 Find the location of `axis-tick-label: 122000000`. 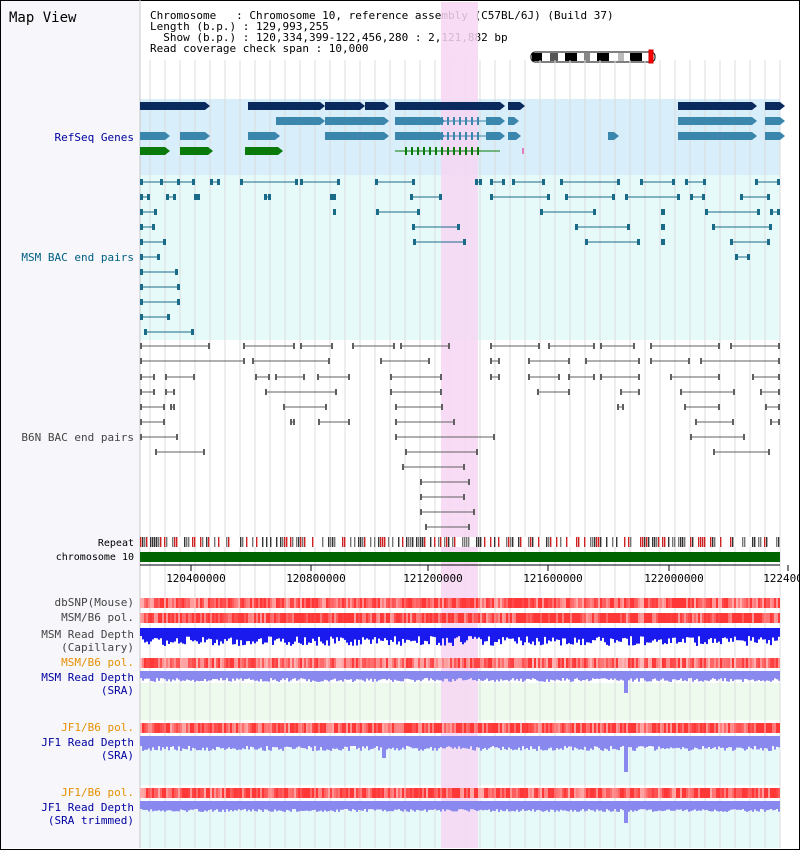

axis-tick-label: 122000000 is located at coordinates (674, 578).